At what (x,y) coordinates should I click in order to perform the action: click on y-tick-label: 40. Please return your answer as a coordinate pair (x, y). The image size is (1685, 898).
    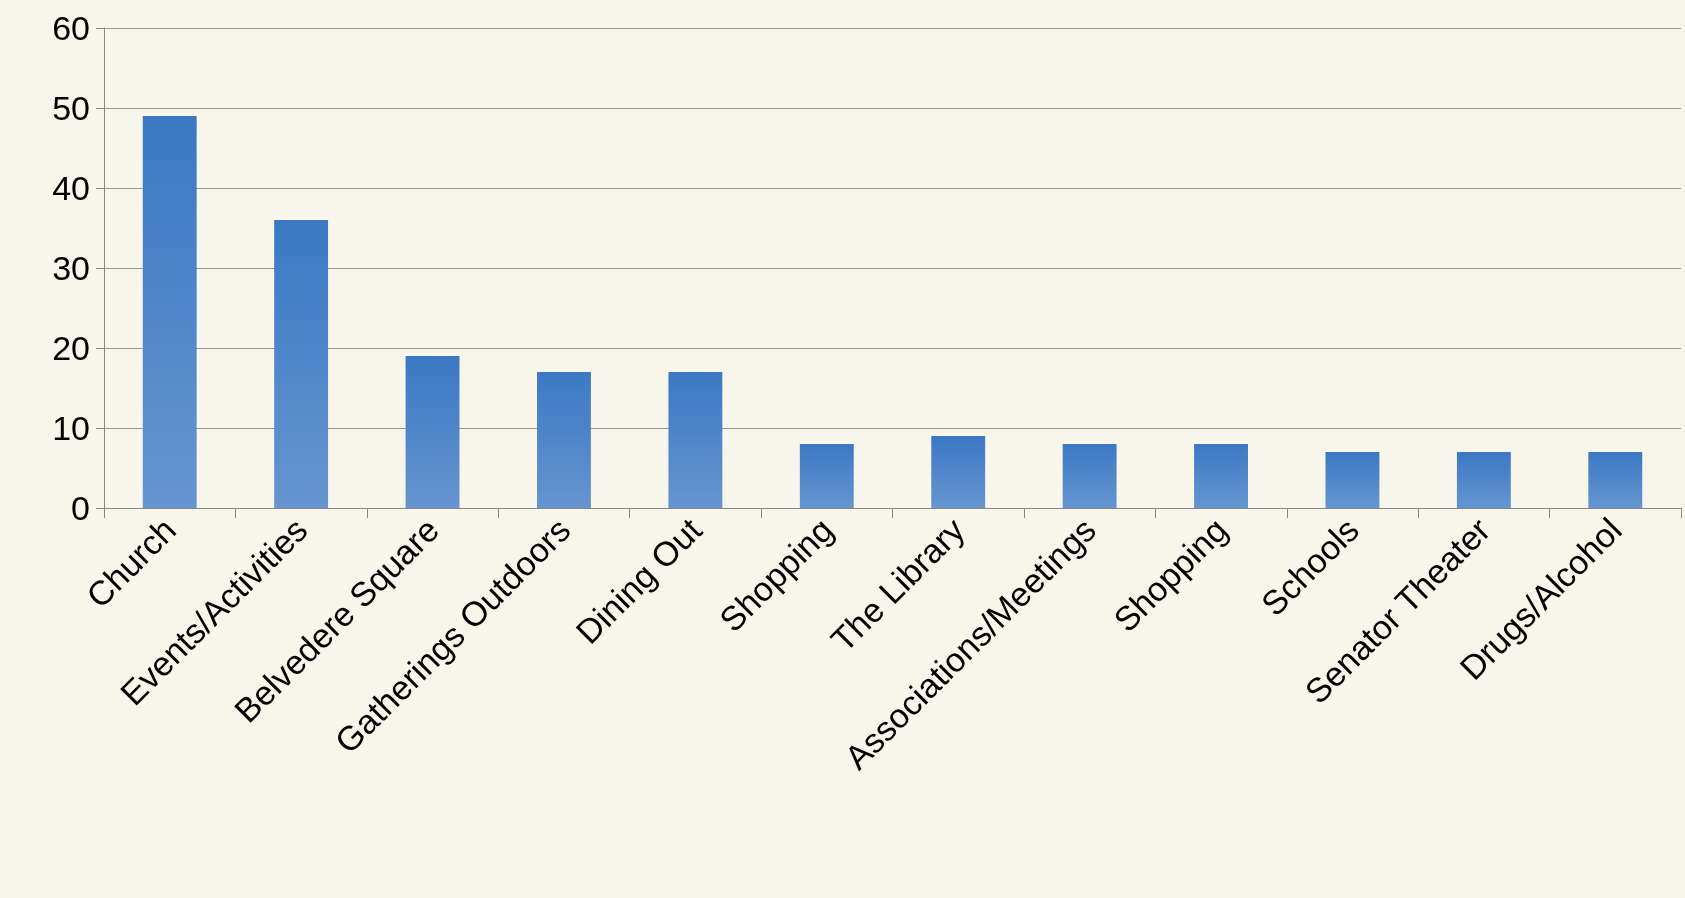
    Looking at the image, I should click on (71, 188).